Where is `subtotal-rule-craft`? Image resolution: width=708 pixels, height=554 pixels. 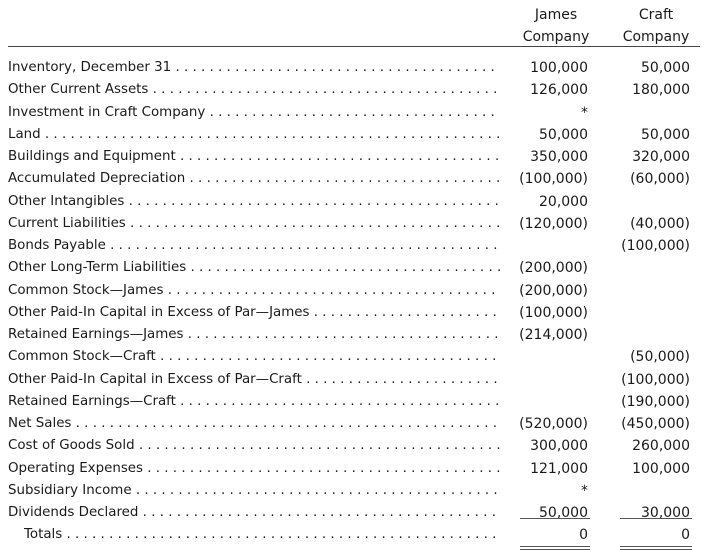 subtotal-rule-craft is located at coordinates (656, 518).